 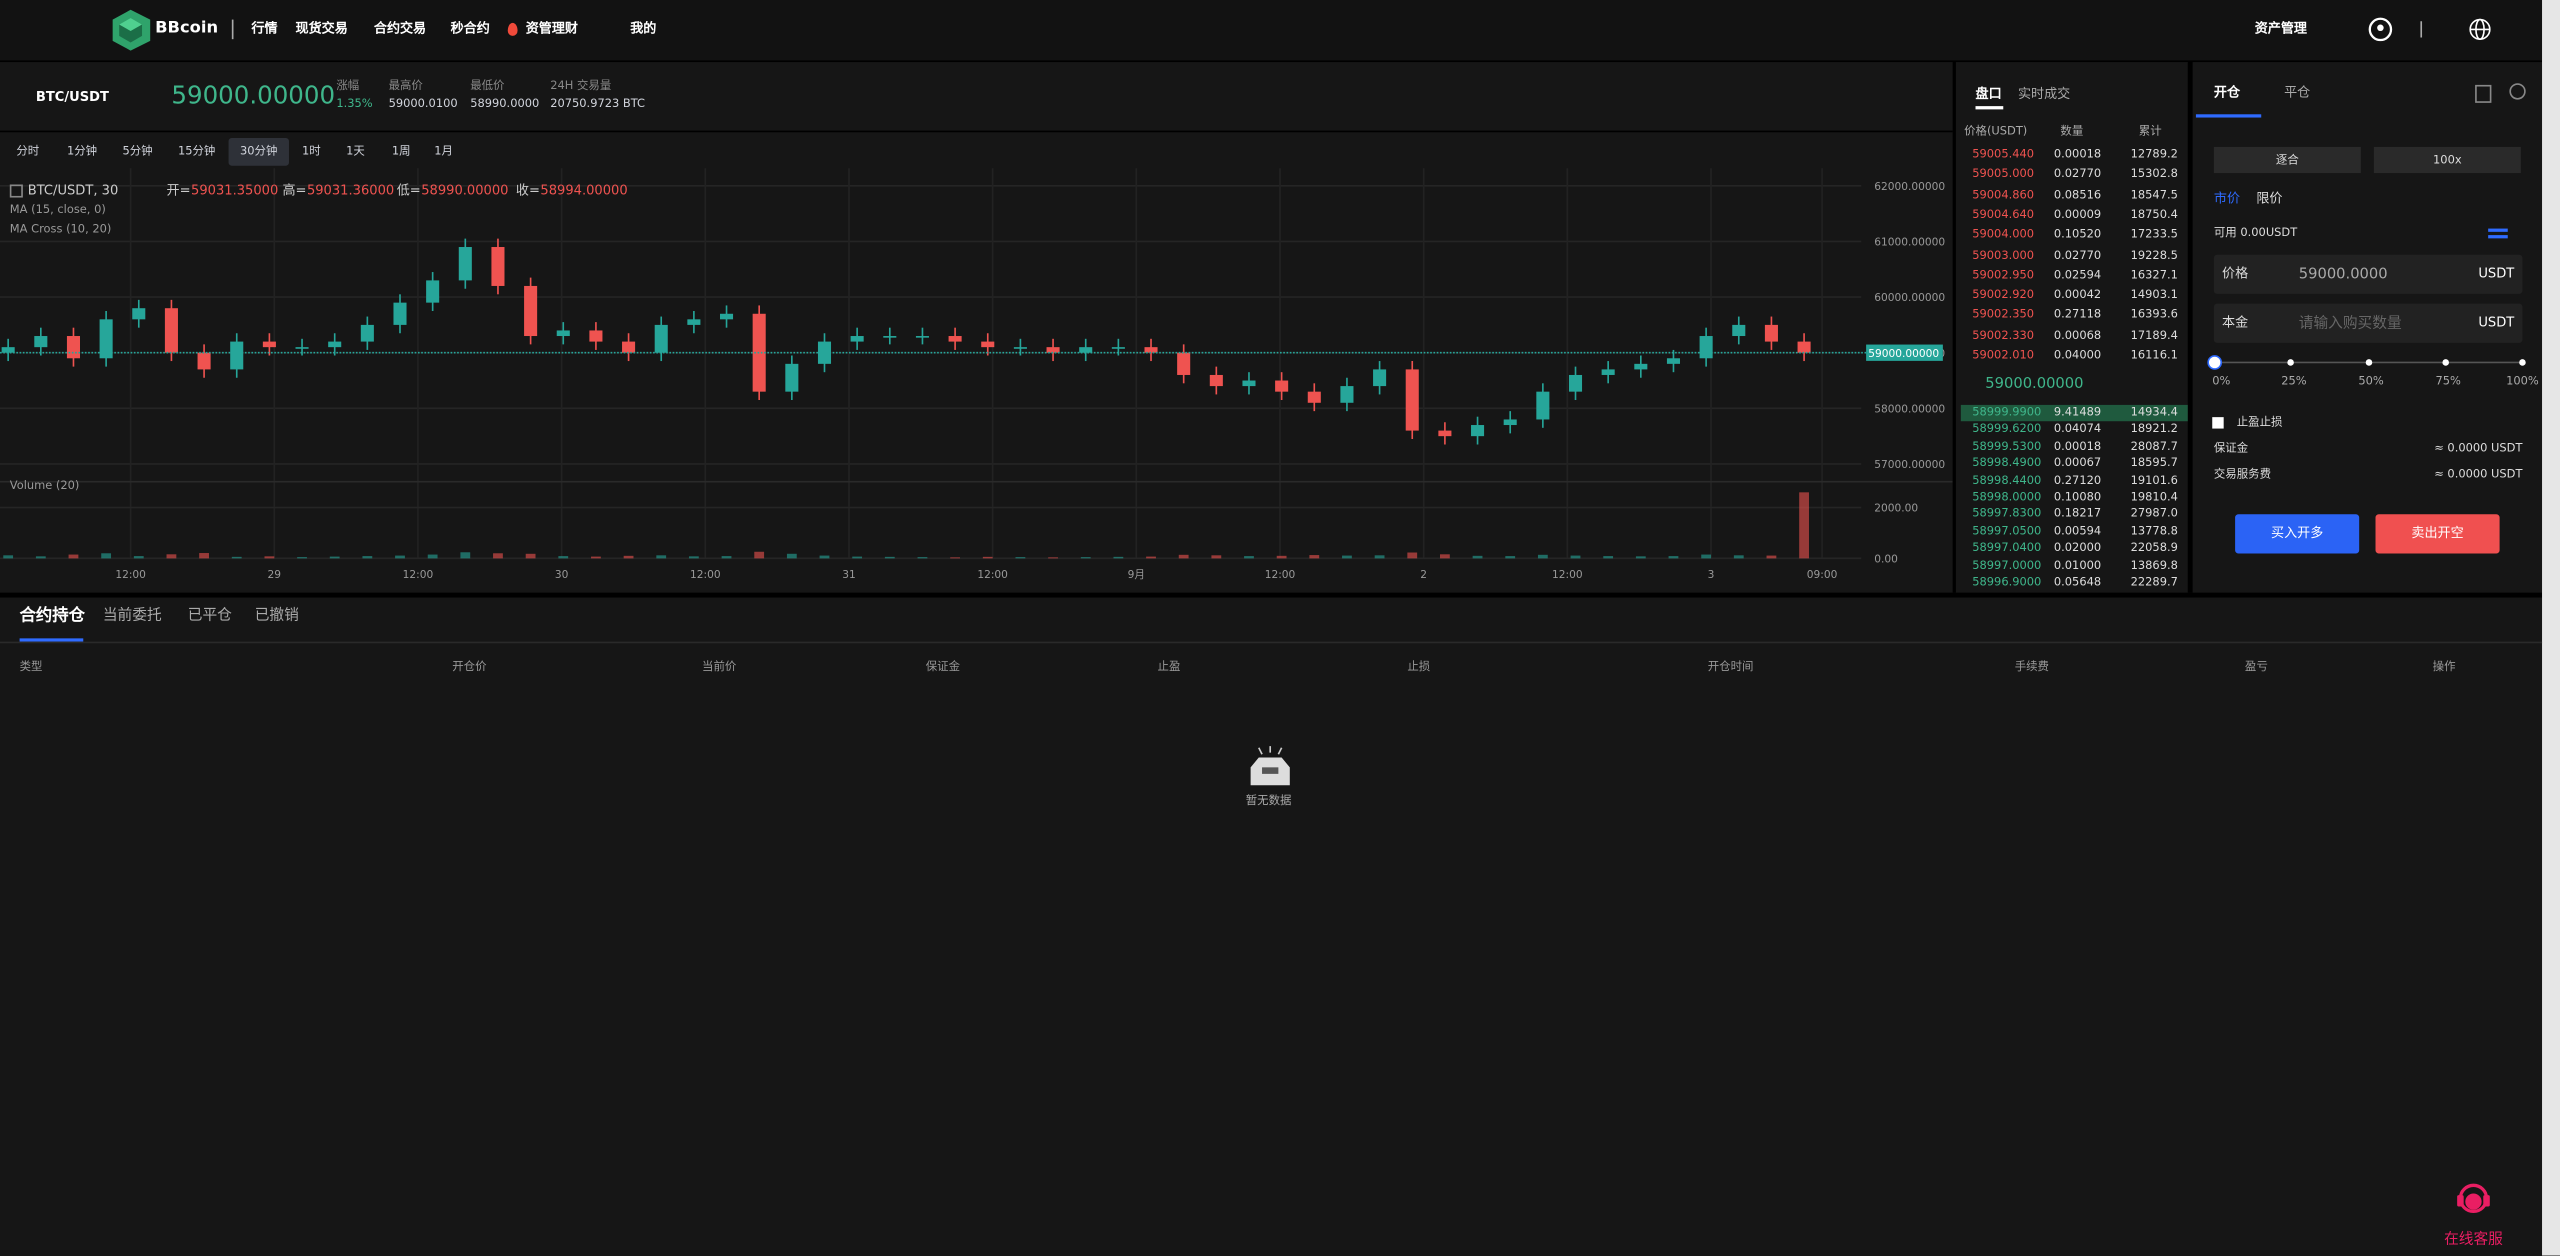 I want to click on column-header: 手续费, so click(x=2031, y=667).